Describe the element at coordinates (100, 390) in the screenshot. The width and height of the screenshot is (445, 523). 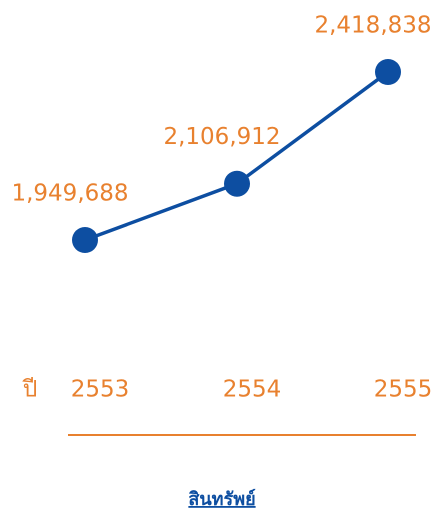
I see `x-tick-label: 2553` at that location.